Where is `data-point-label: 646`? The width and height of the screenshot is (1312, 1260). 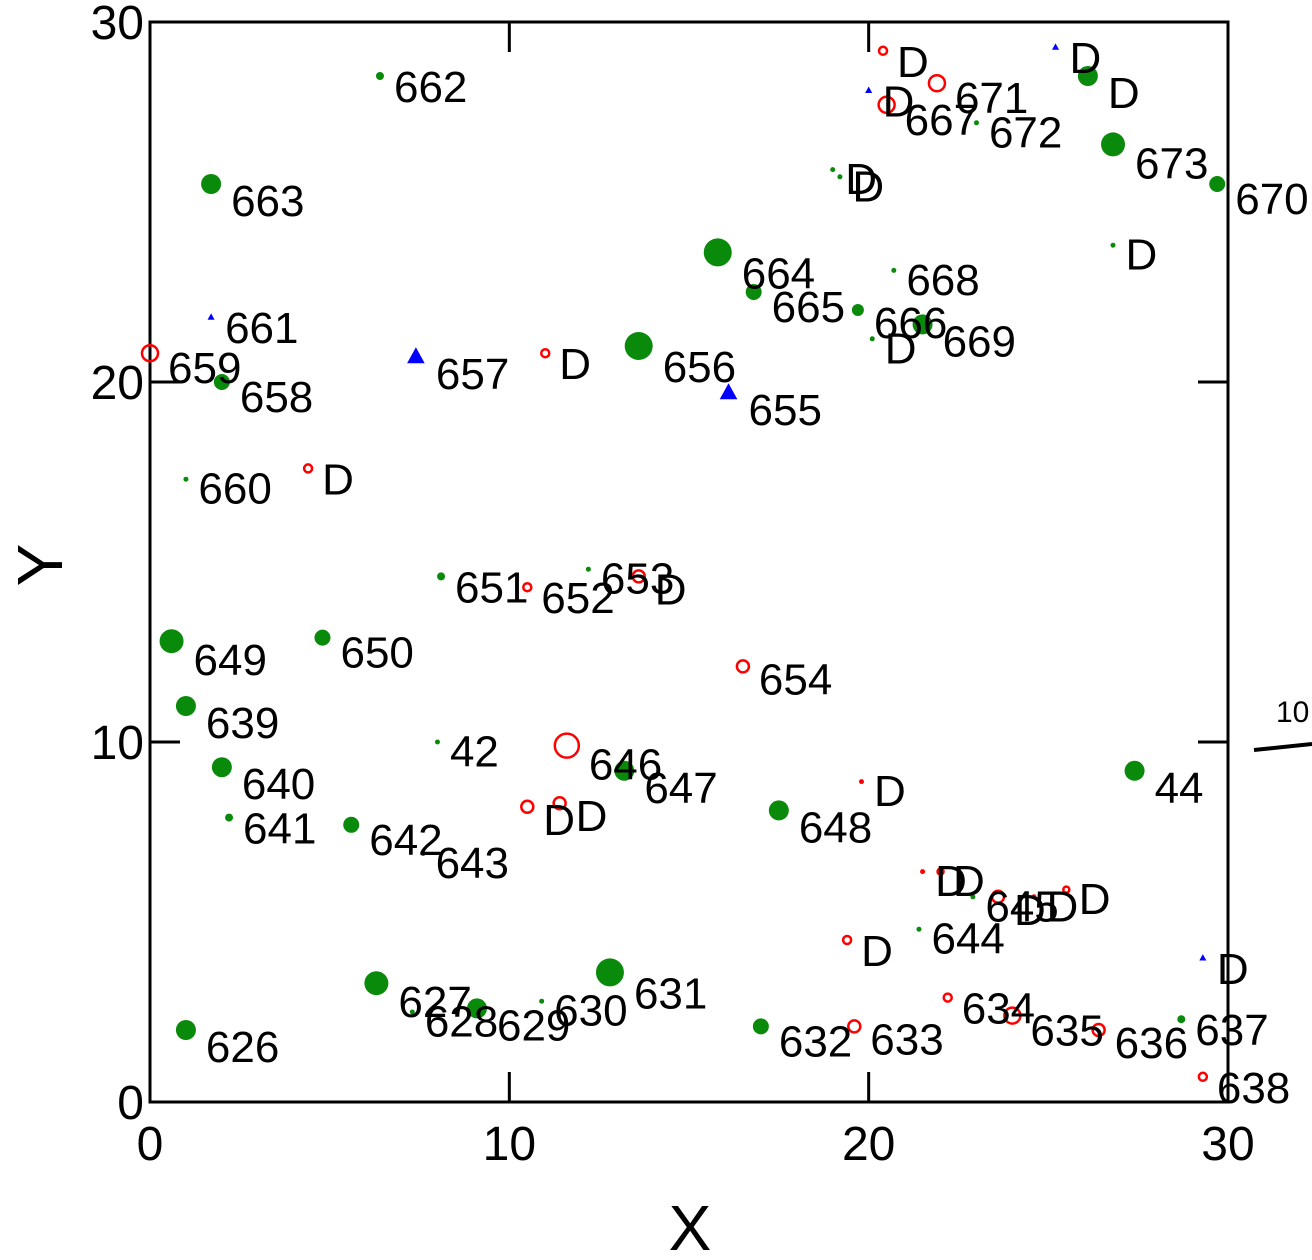 data-point-label: 646 is located at coordinates (625, 765).